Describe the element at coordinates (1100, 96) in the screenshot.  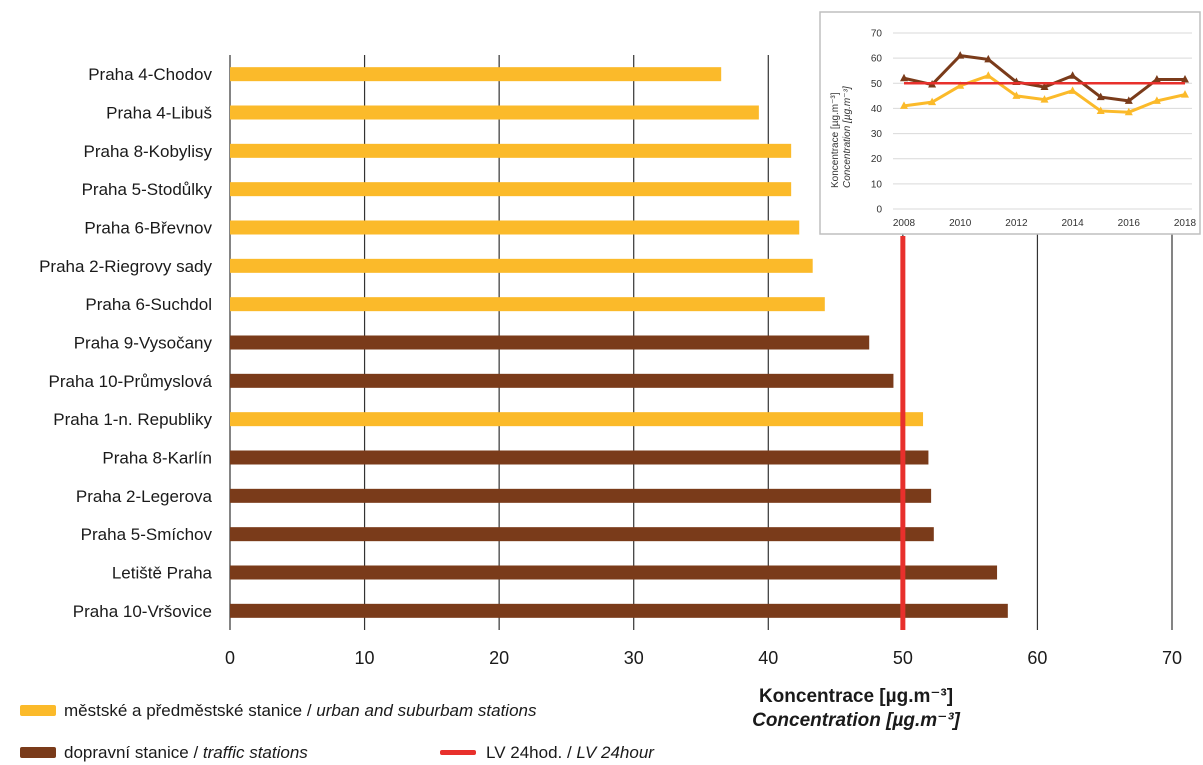
I see `inset-point-traffic-2015` at that location.